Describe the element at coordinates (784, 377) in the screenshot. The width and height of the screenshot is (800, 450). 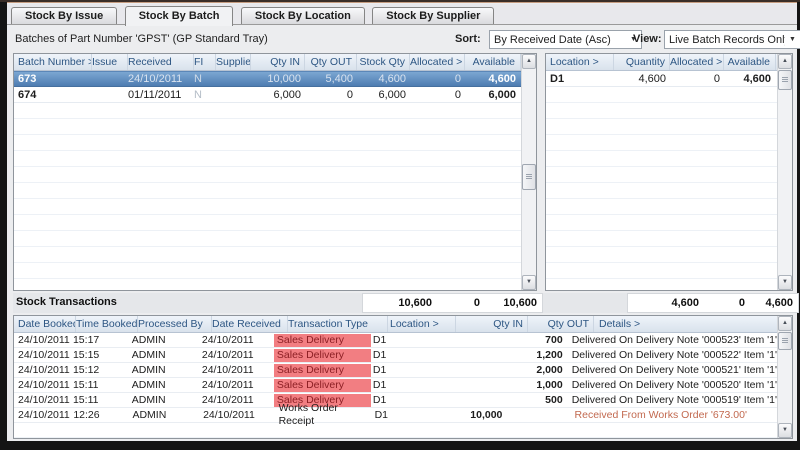
I see `transactions-scrollbar: ▲ ▼` at that location.